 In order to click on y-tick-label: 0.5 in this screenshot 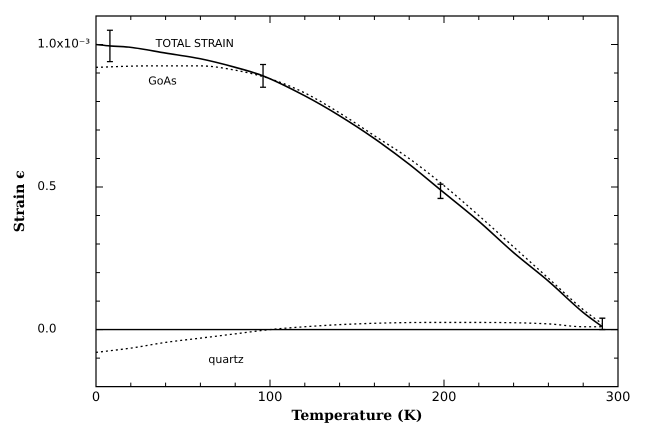, I will do `click(46, 186)`.